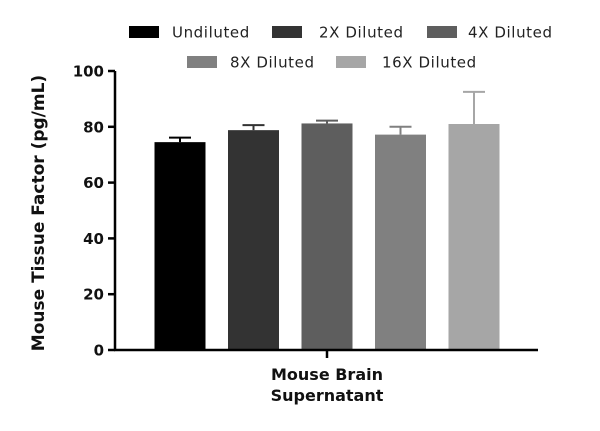 Image resolution: width=600 pixels, height=431 pixels. Describe the element at coordinates (99, 351) in the screenshot. I see `y-tick-label: 0` at that location.